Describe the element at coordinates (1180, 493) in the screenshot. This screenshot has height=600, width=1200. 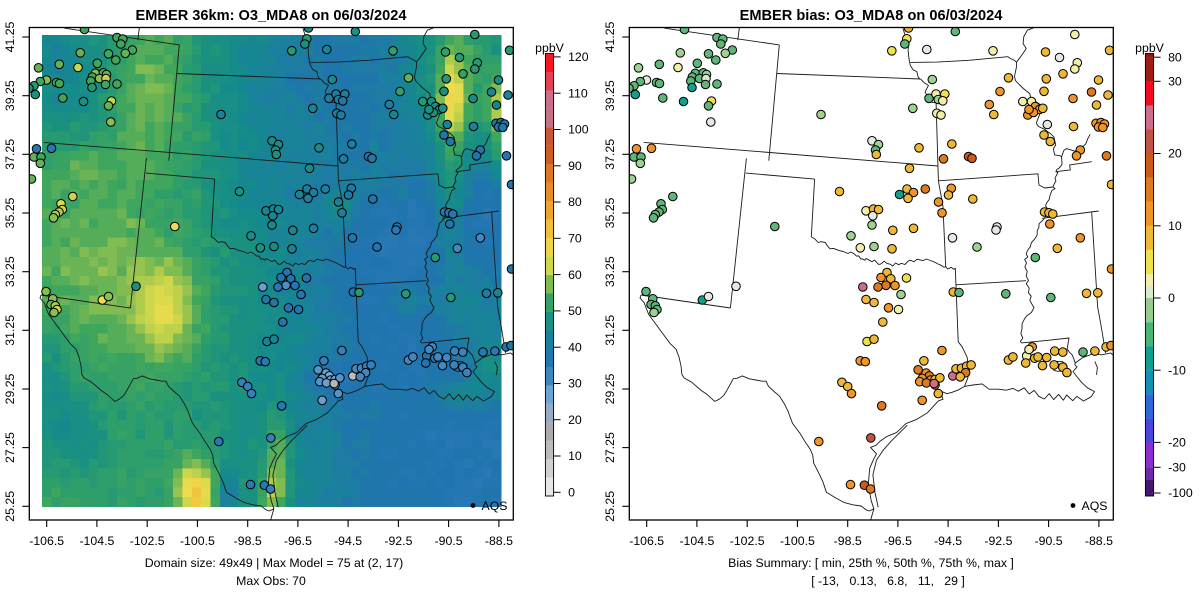
I see `svg-text: -100` at that location.